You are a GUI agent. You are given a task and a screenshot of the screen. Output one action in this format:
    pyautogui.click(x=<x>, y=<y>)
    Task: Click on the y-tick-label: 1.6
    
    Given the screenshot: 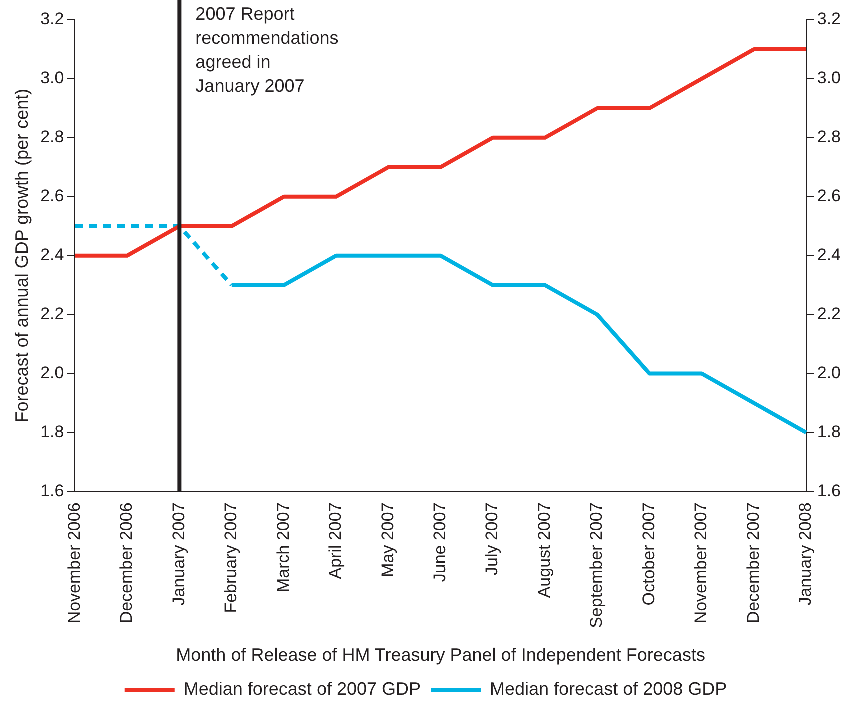 What is the action you would take?
    pyautogui.click(x=52, y=490)
    